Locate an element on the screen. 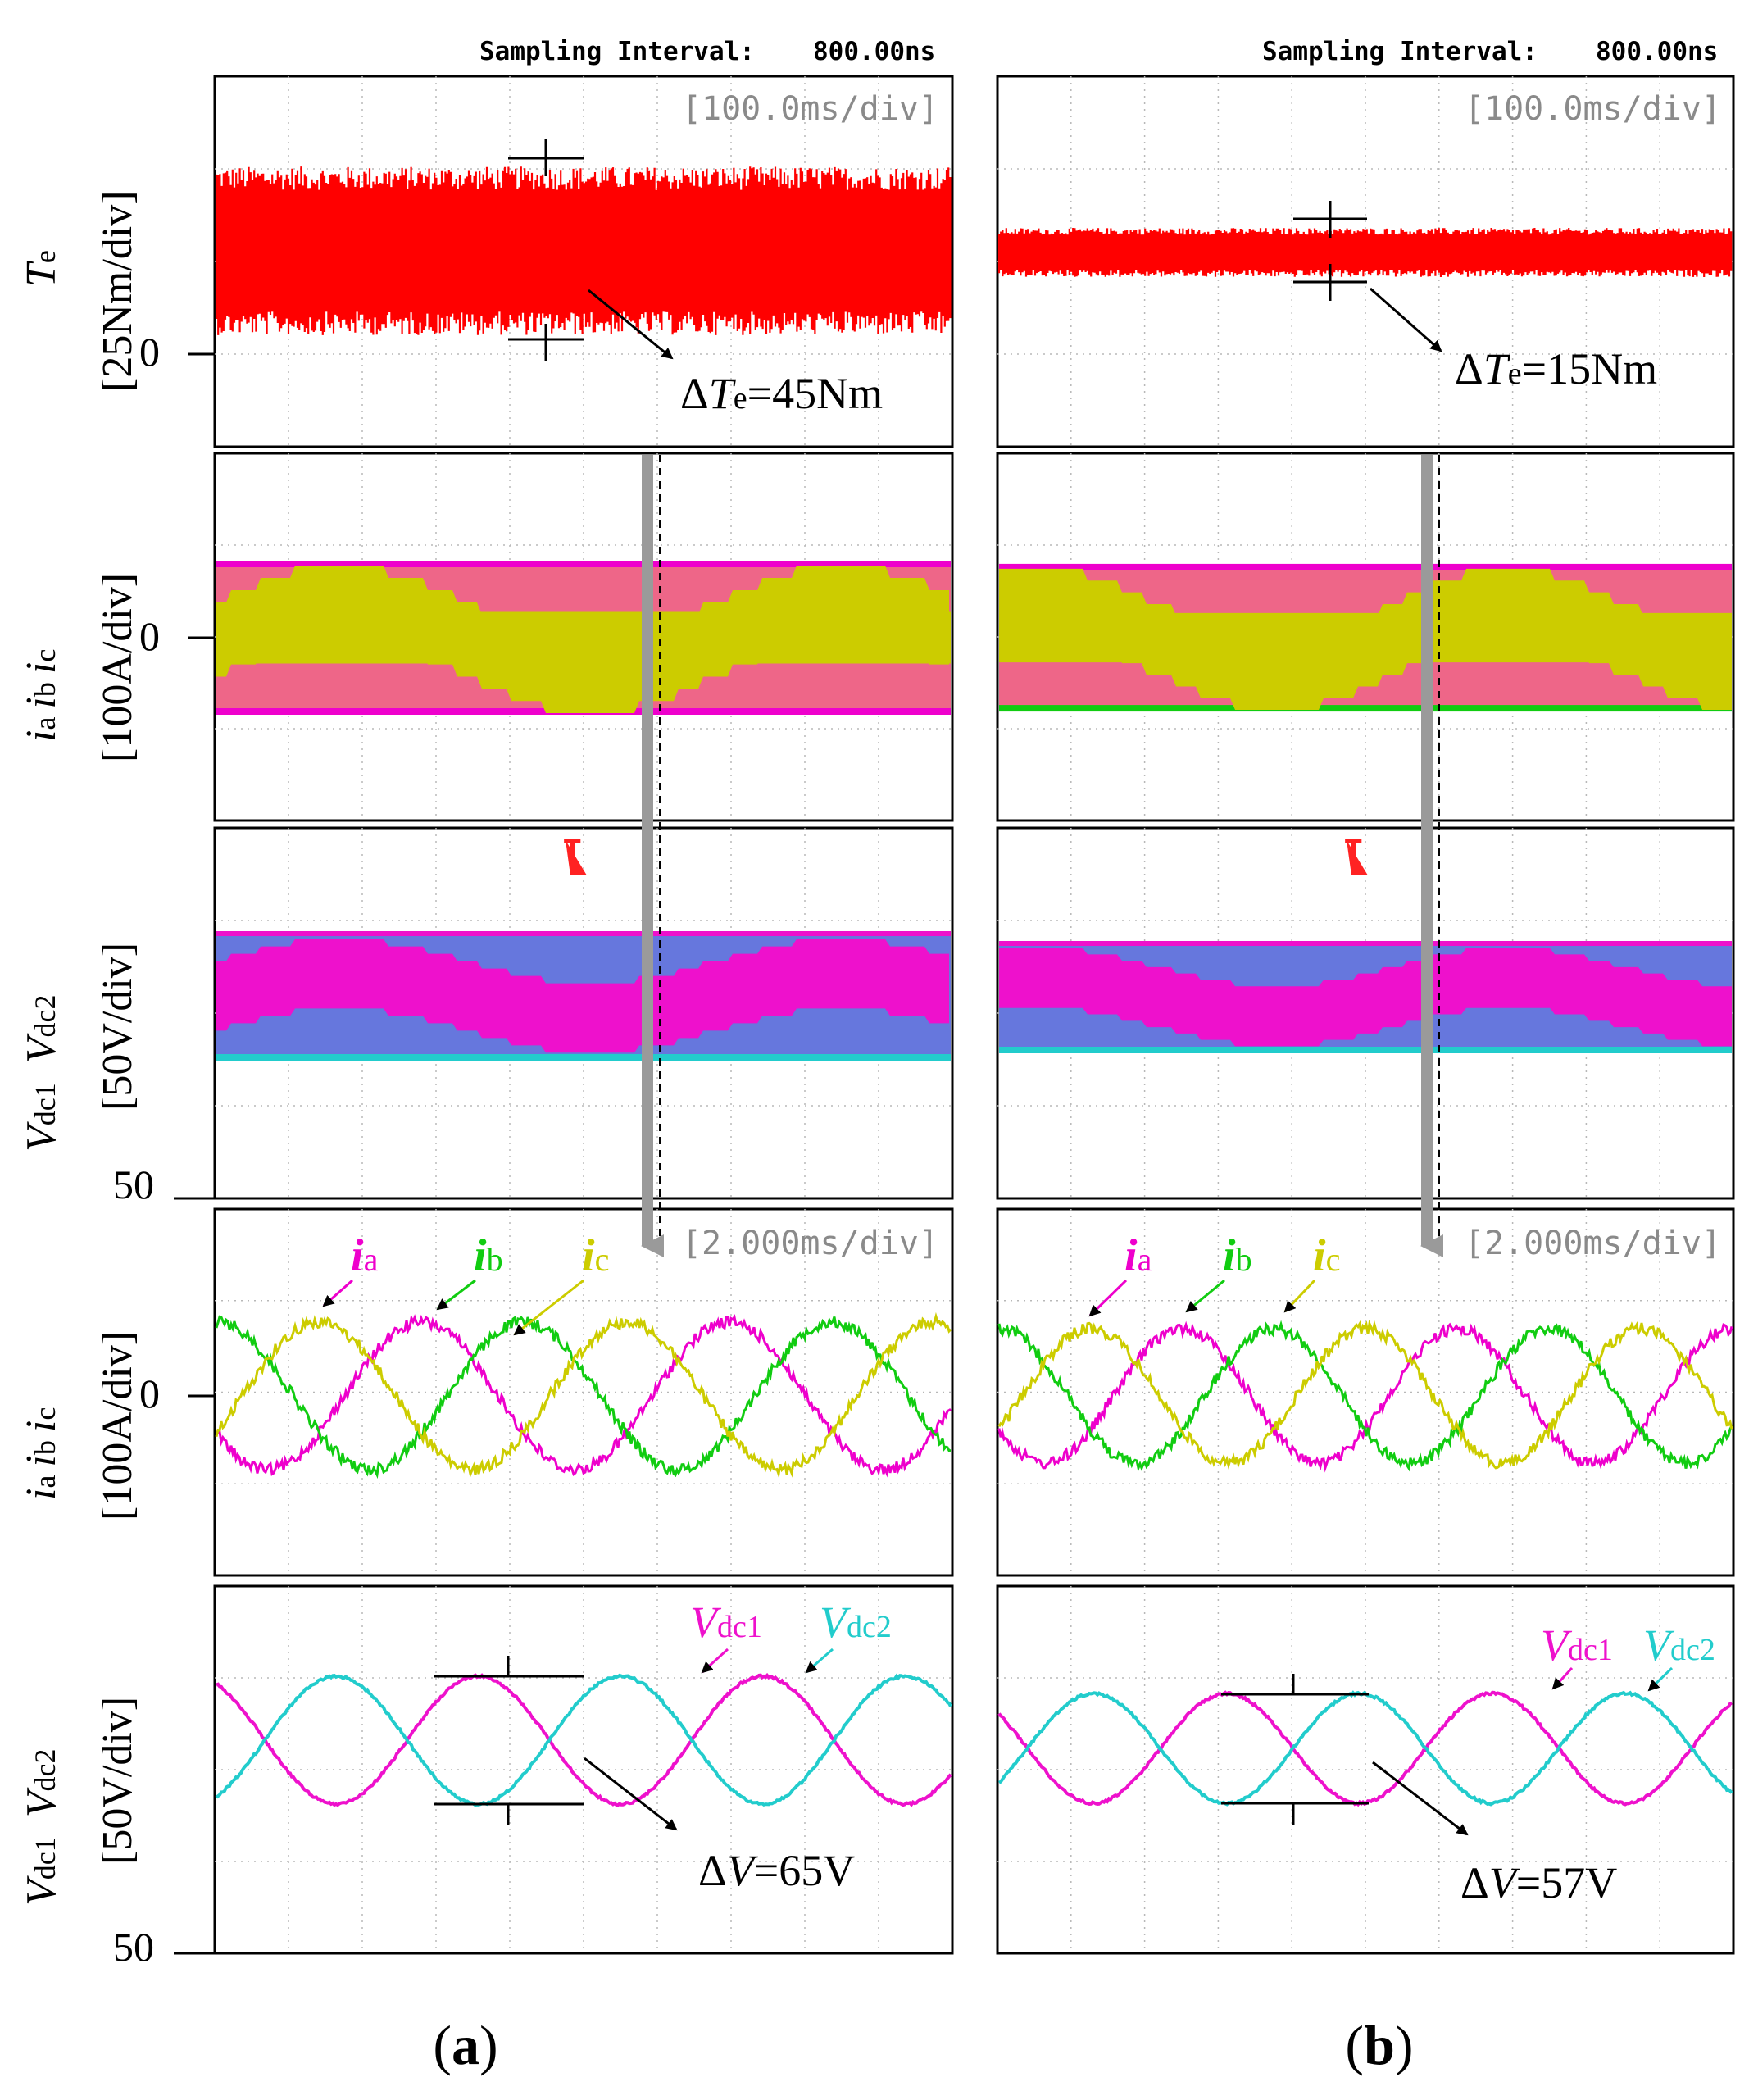  trace-ib-fast is located at coordinates (583, 1397).